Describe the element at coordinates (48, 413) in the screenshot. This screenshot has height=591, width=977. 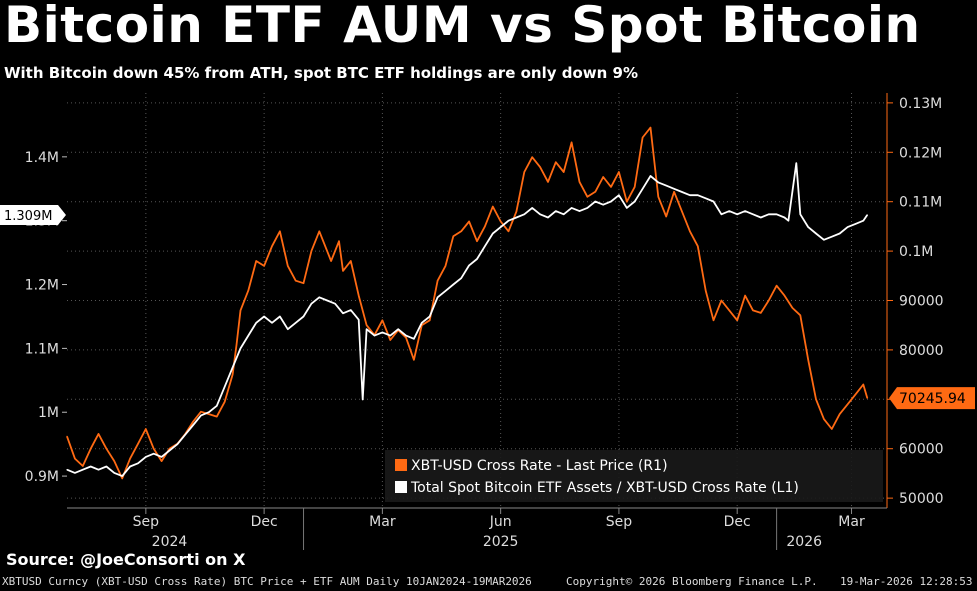
I see `left-tick-label: 1M` at that location.